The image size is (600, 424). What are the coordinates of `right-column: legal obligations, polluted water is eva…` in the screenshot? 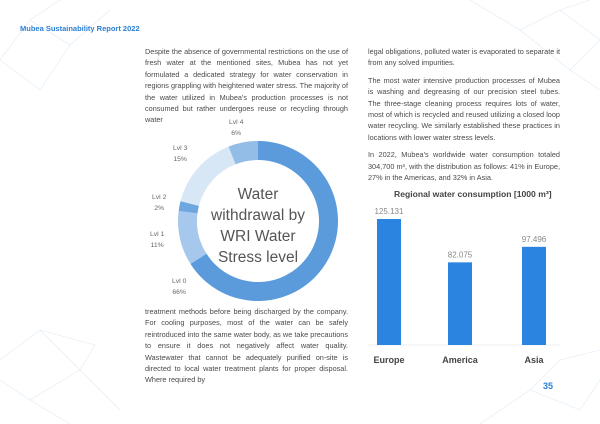 It's located at (464, 117).